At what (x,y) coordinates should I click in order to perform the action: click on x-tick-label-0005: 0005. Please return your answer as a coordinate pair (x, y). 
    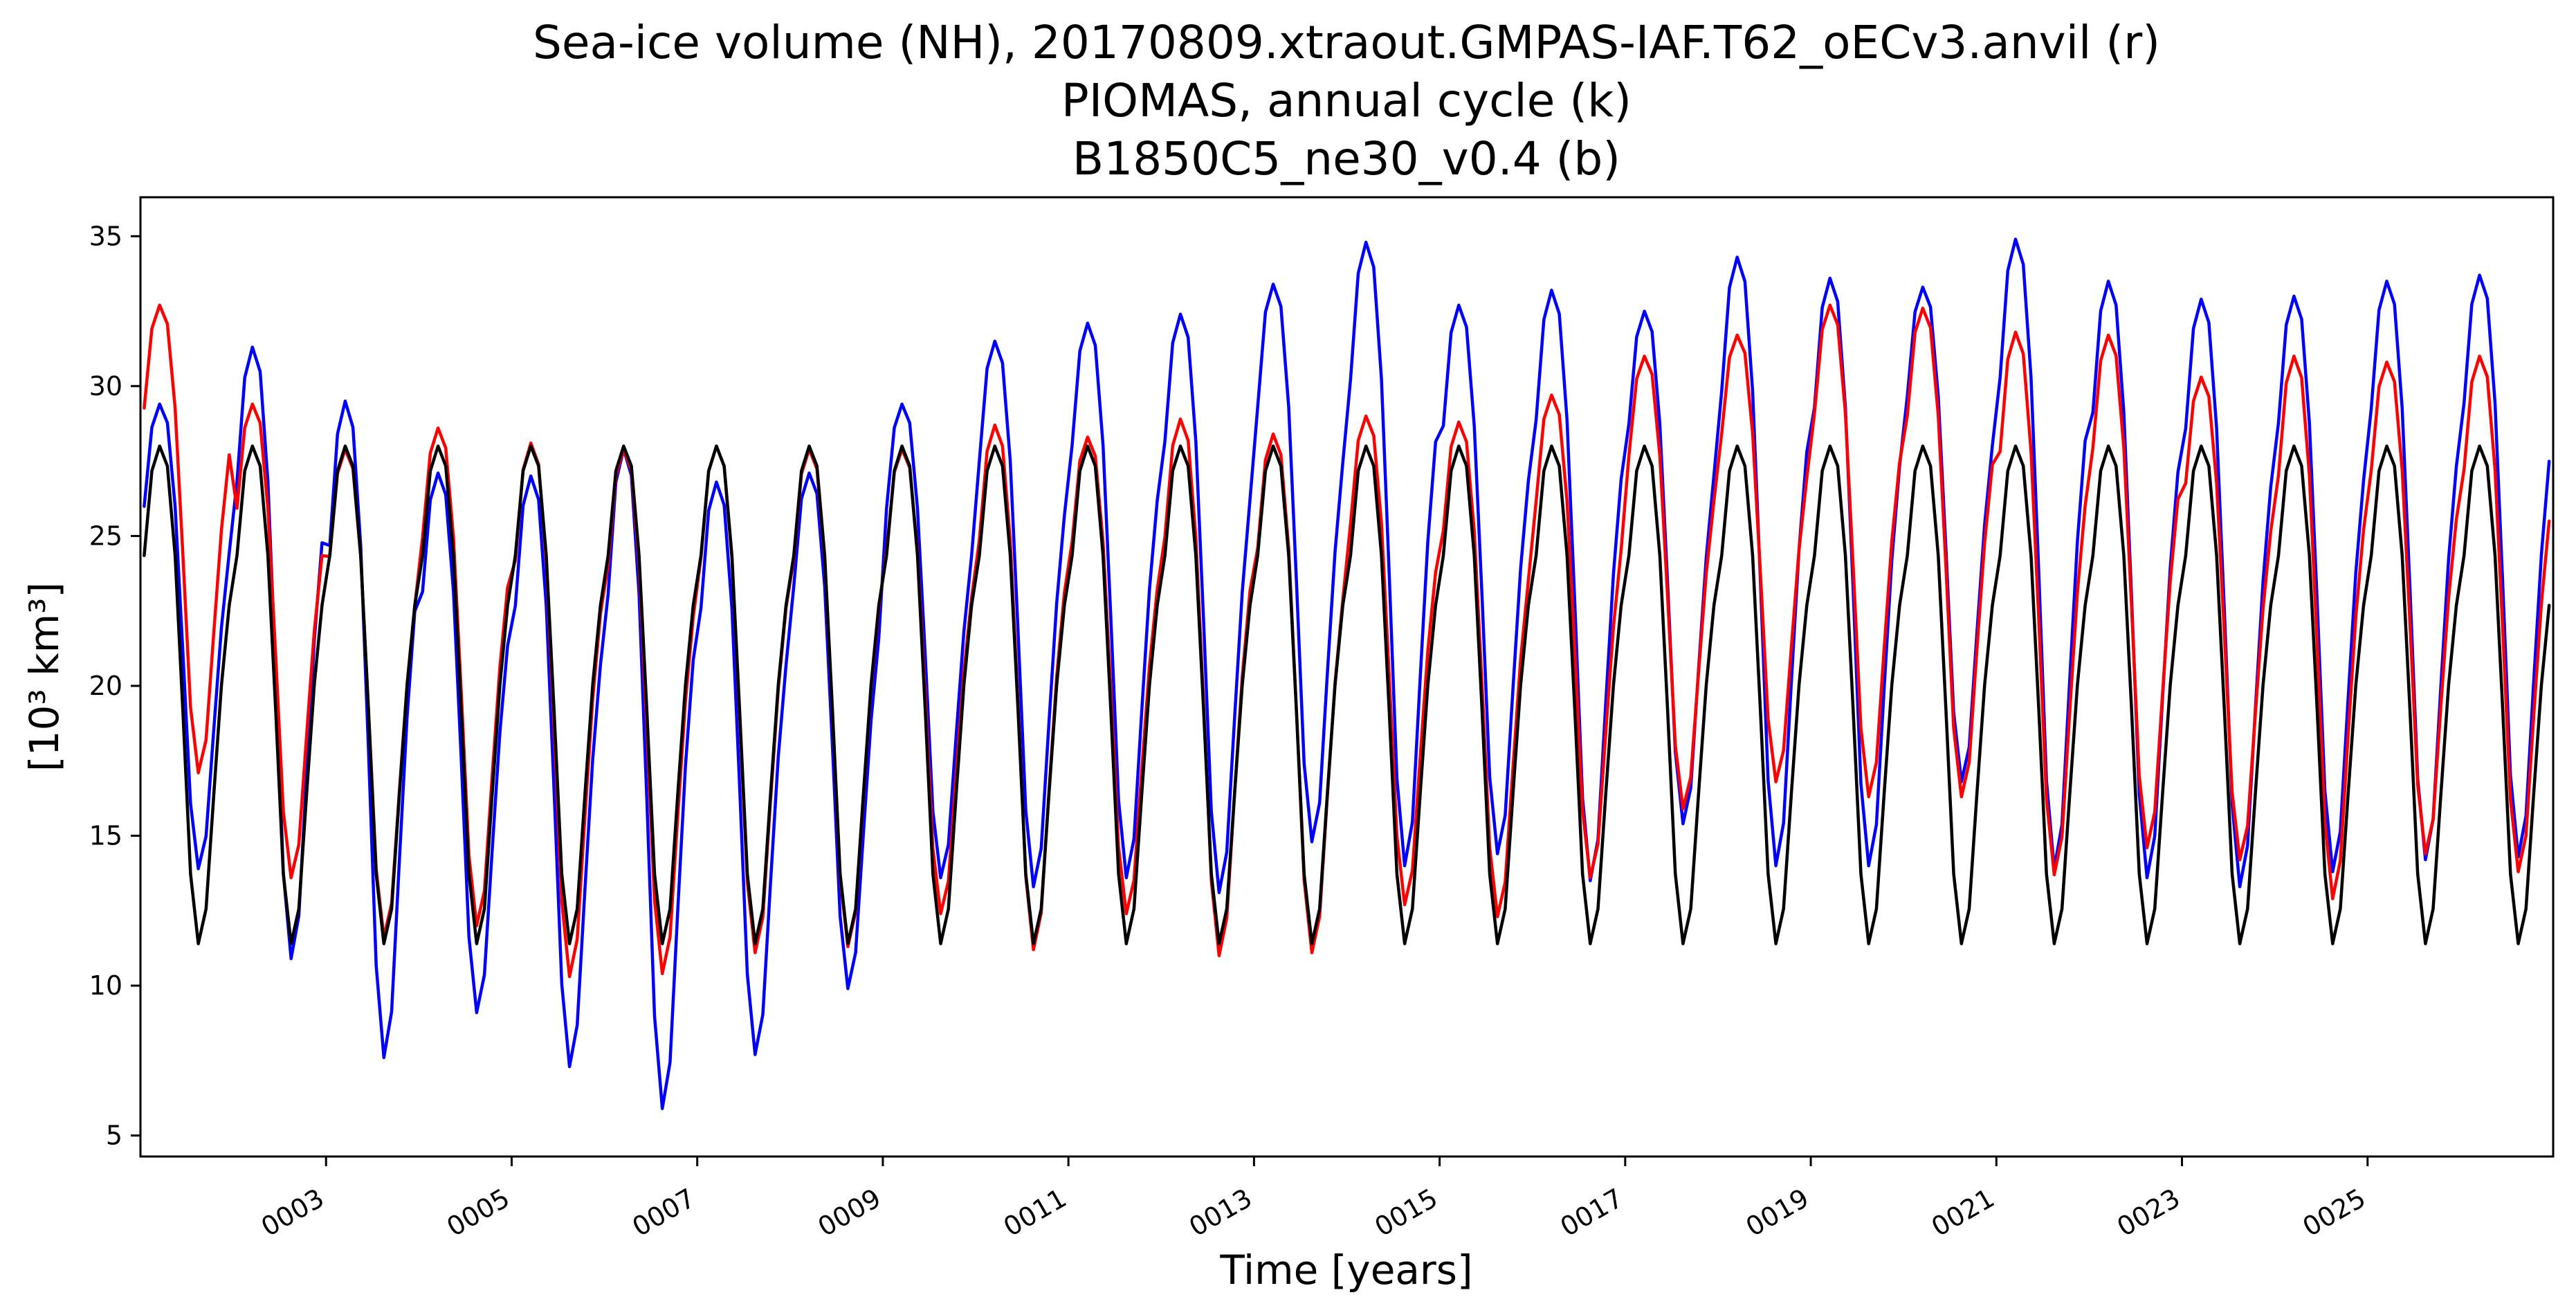
    Looking at the image, I should click on (478, 1212).